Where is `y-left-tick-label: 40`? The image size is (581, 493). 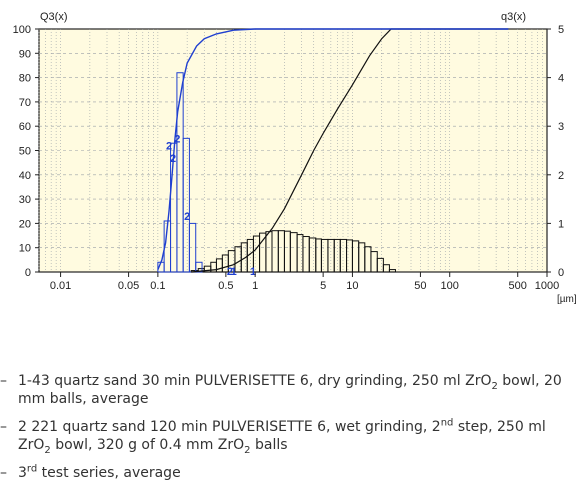 y-left-tick-label: 40 is located at coordinates (25, 176).